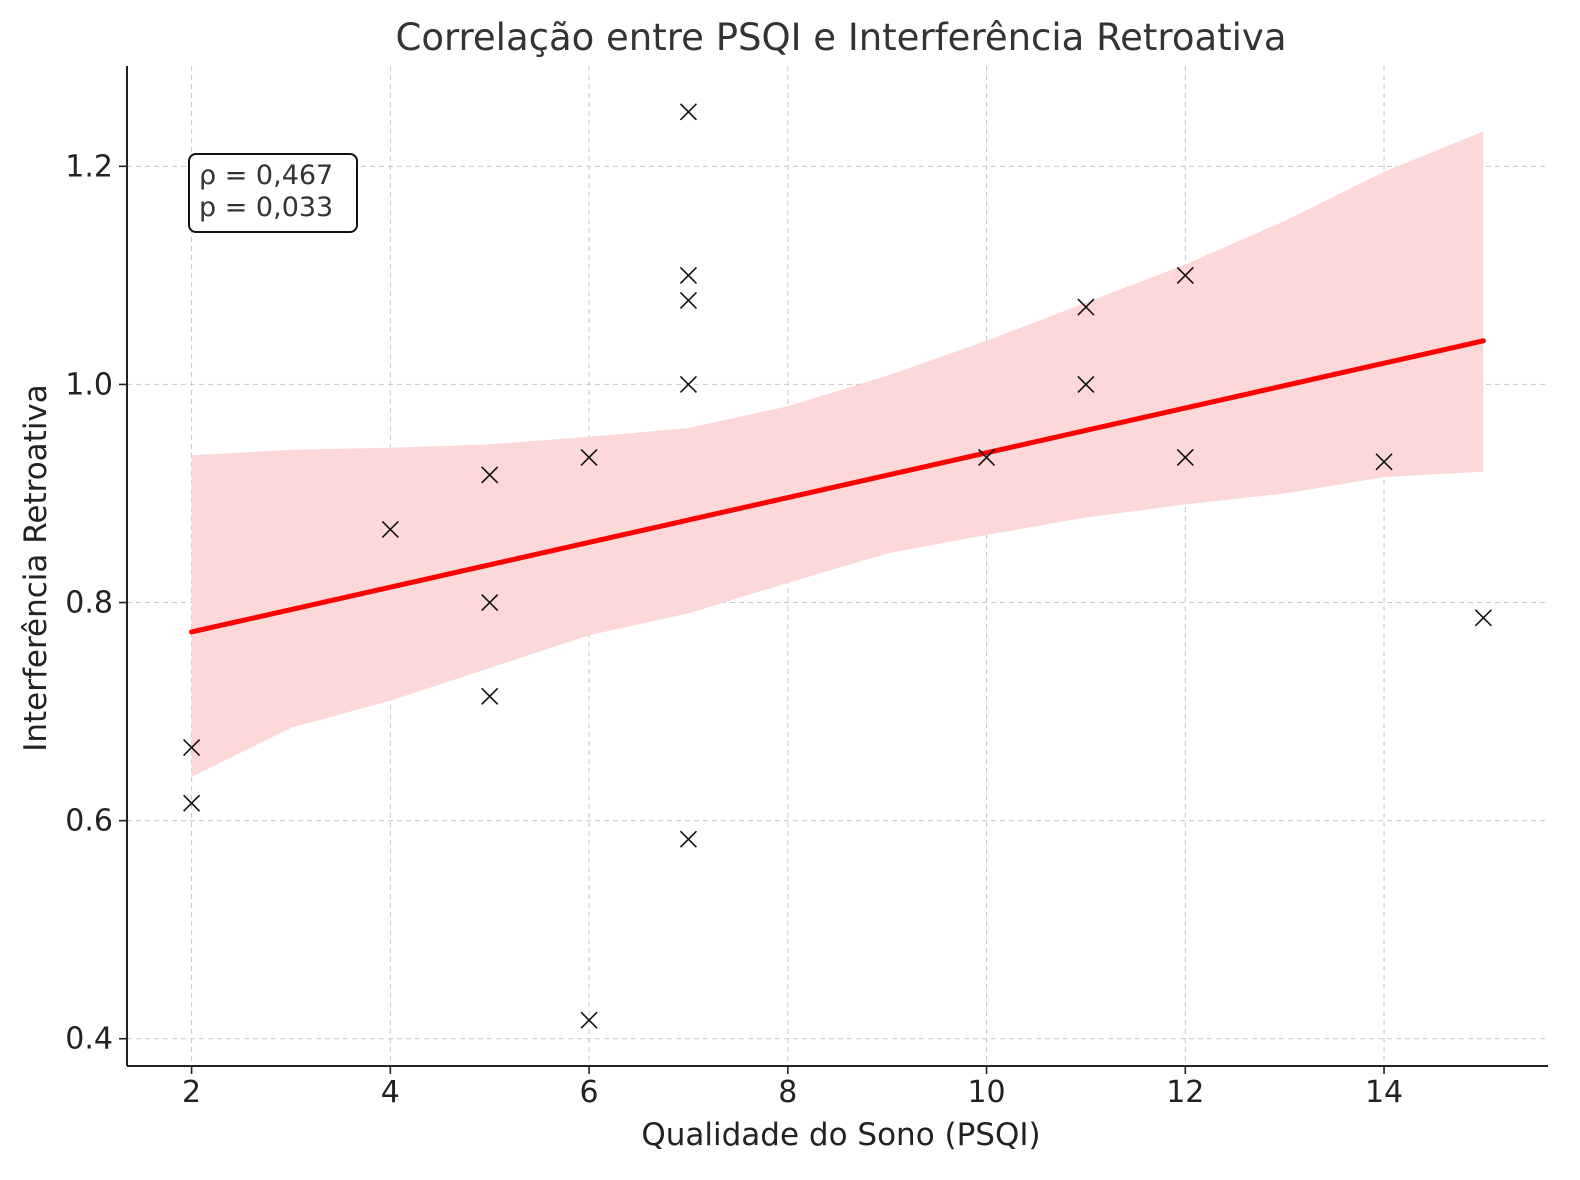 This screenshot has height=1180, width=1580. What do you see at coordinates (89, 1039) in the screenshot?
I see `y-tick-label: 0.4` at bounding box center [89, 1039].